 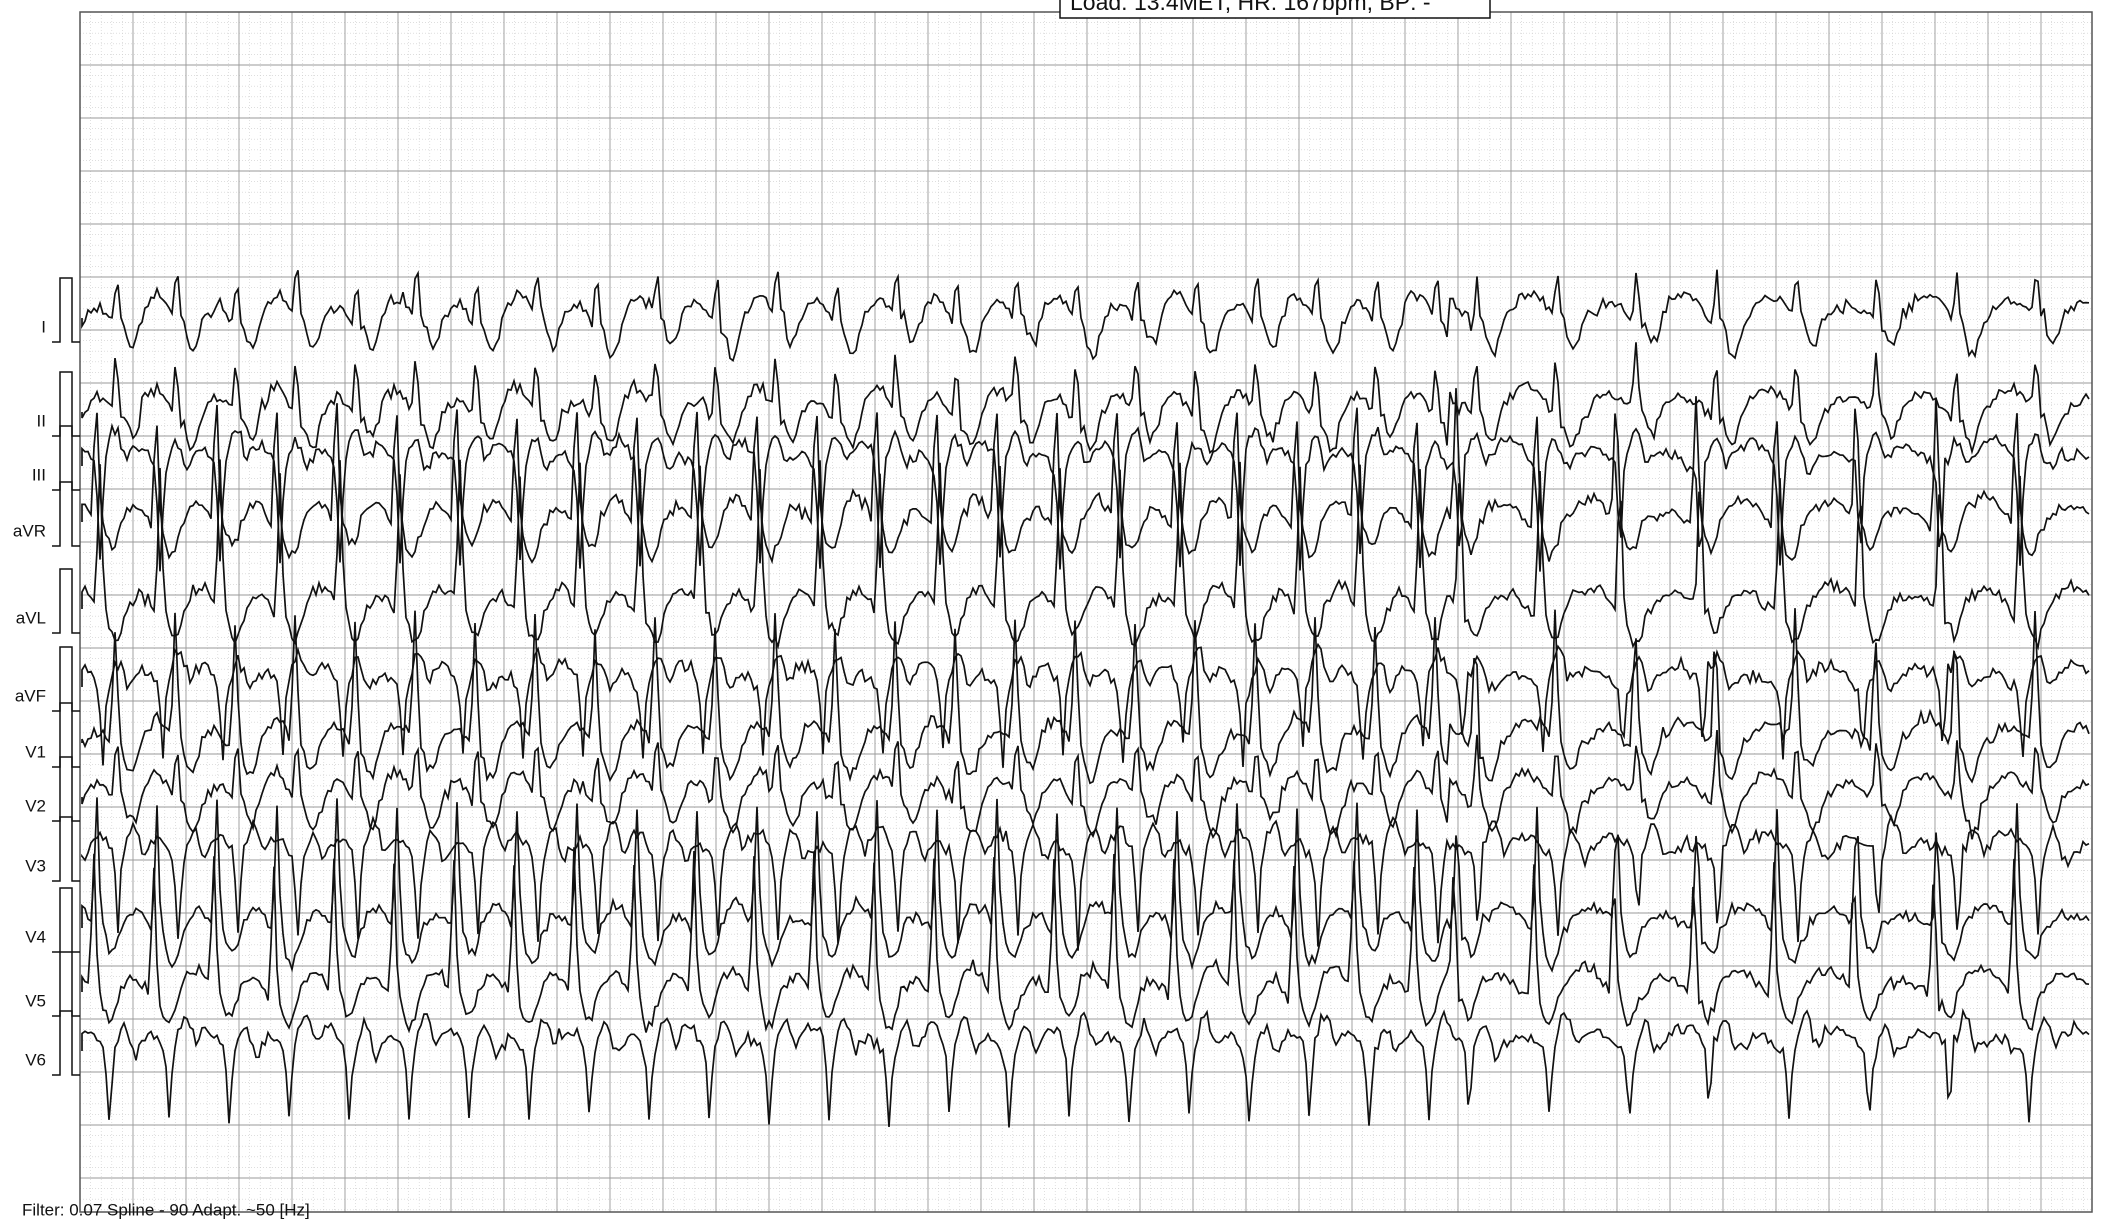 What do you see at coordinates (35, 1000) in the screenshot?
I see `lead-label: V5` at bounding box center [35, 1000].